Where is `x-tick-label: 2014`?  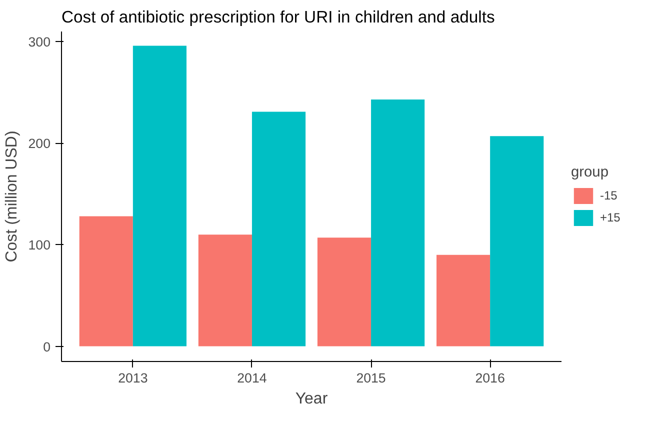 x-tick-label: 2014 is located at coordinates (252, 378).